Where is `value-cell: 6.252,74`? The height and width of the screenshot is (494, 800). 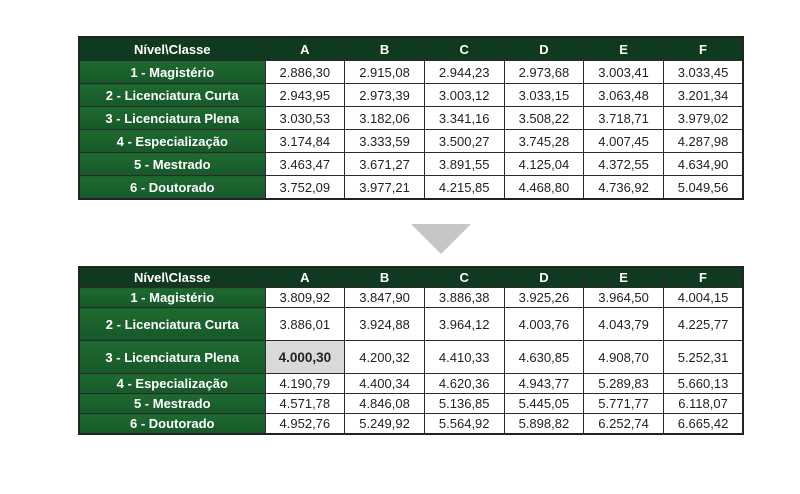 value-cell: 6.252,74 is located at coordinates (623, 424).